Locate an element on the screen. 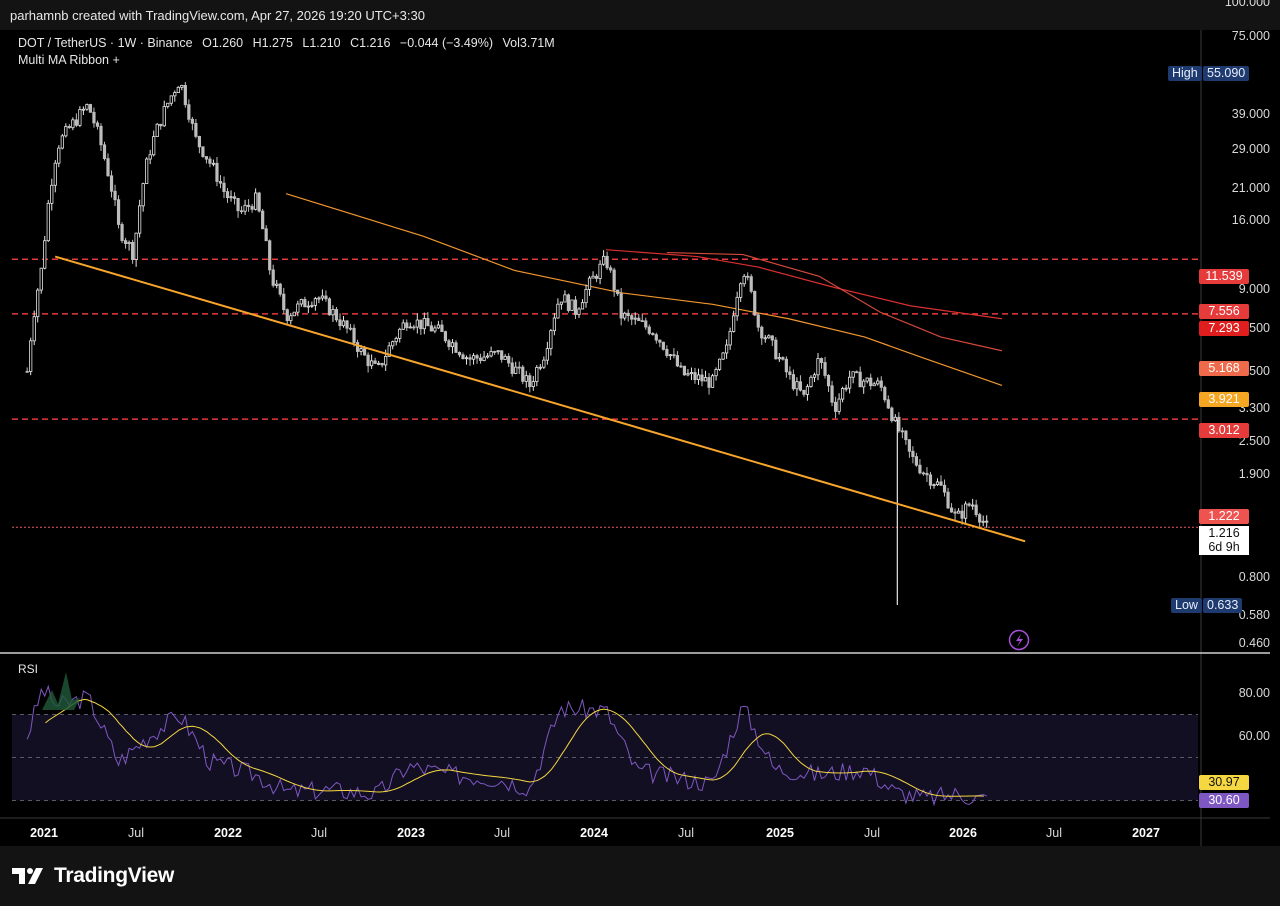  time-tick: 2021 is located at coordinates (44, 833).